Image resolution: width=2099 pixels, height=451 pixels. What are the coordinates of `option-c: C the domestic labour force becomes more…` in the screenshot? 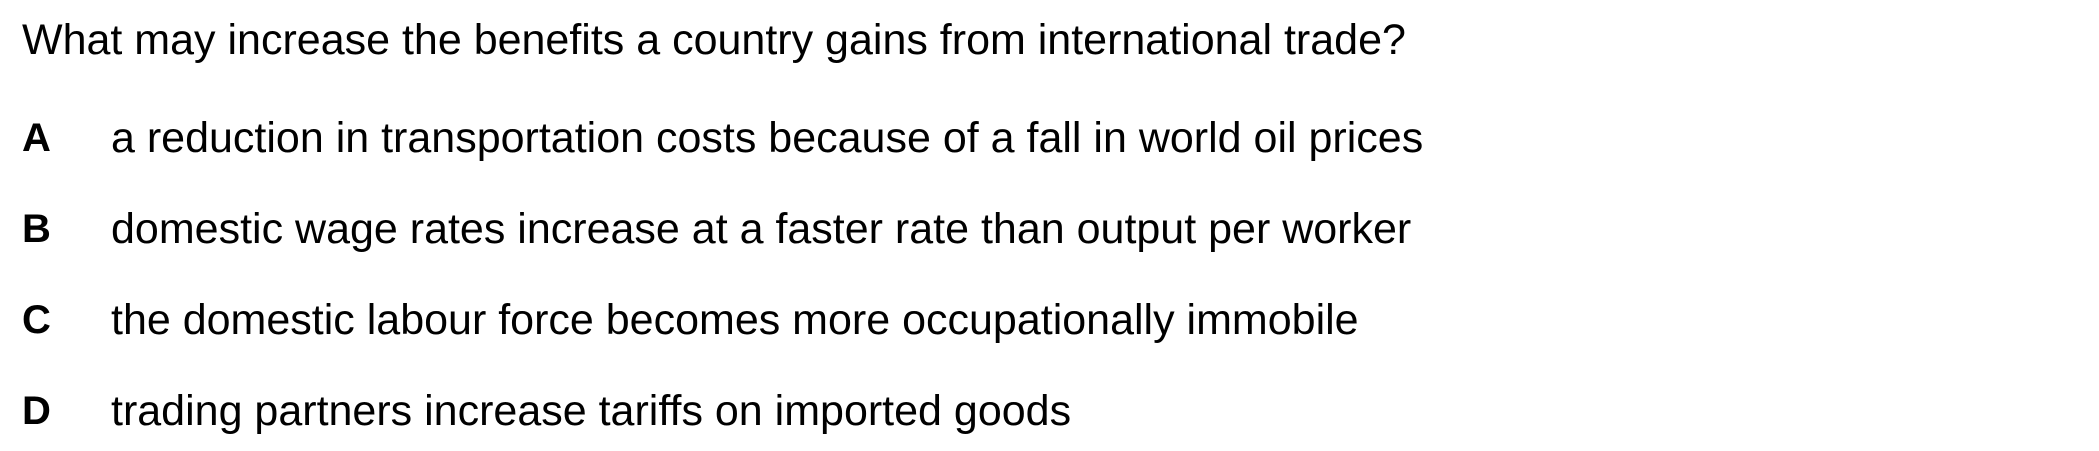 It's located at (690, 320).